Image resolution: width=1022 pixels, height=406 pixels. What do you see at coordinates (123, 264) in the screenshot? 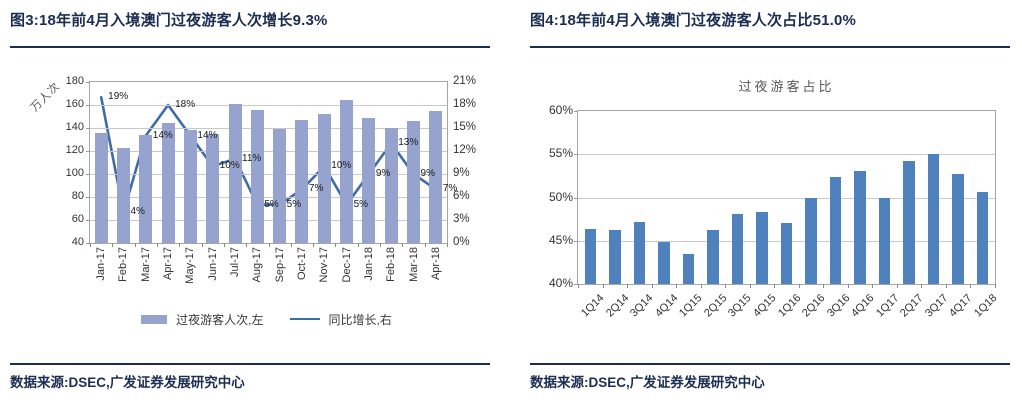
I see `x-axis-tick-label: Feb-17` at bounding box center [123, 264].